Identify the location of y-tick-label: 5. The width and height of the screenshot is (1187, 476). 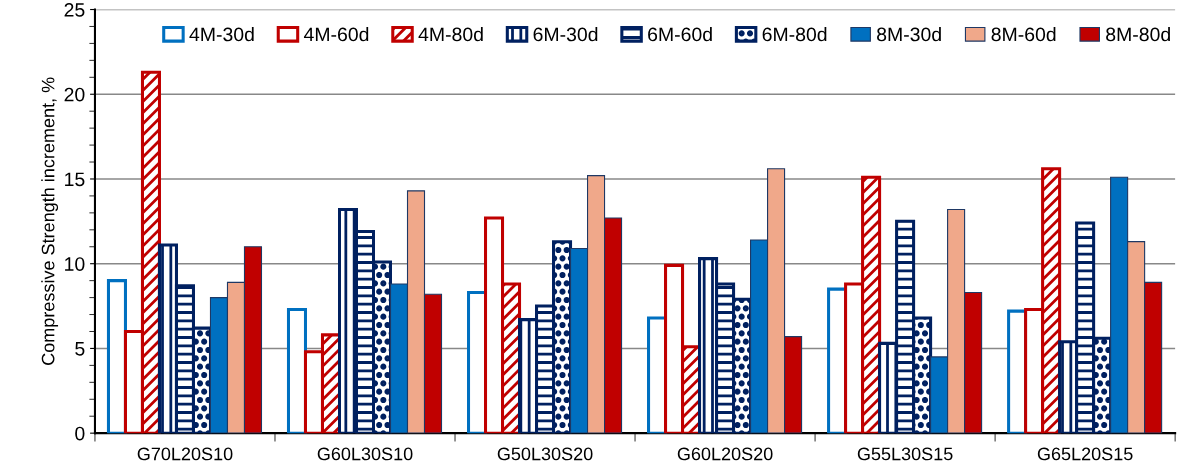
(80, 349).